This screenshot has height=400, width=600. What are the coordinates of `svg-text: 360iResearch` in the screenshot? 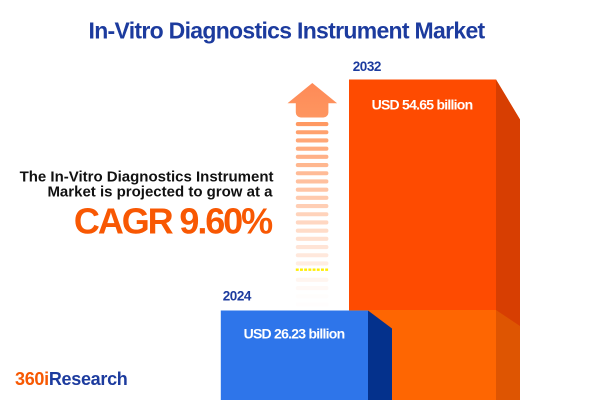 It's located at (71, 379).